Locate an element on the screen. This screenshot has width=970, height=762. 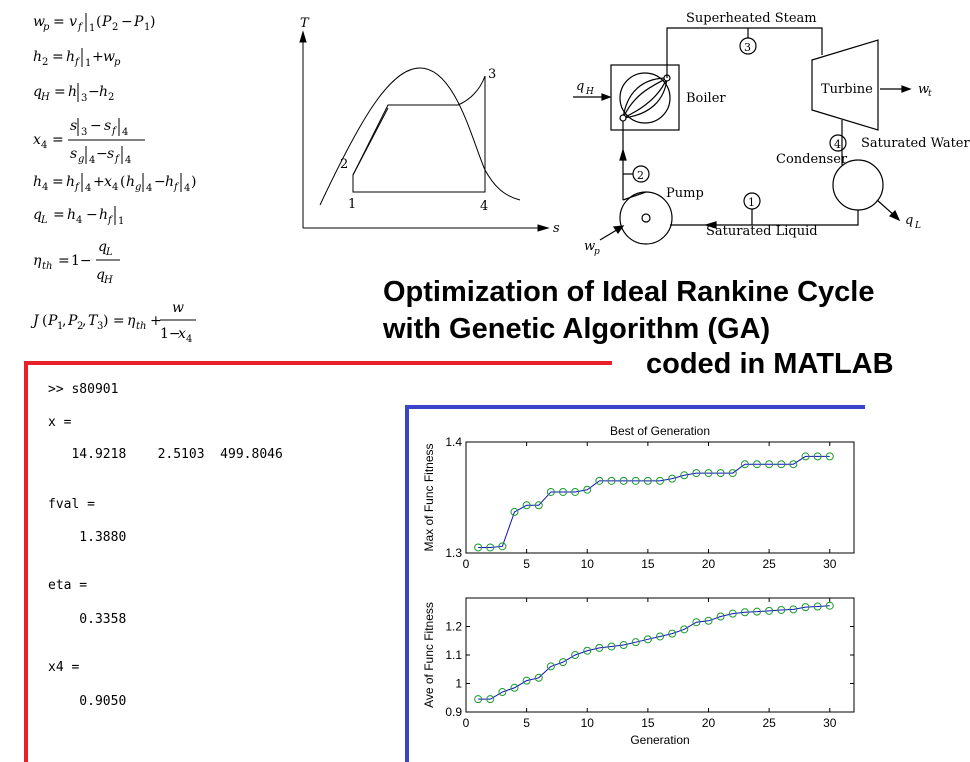
svg-text: p is located at coordinates (117, 62).